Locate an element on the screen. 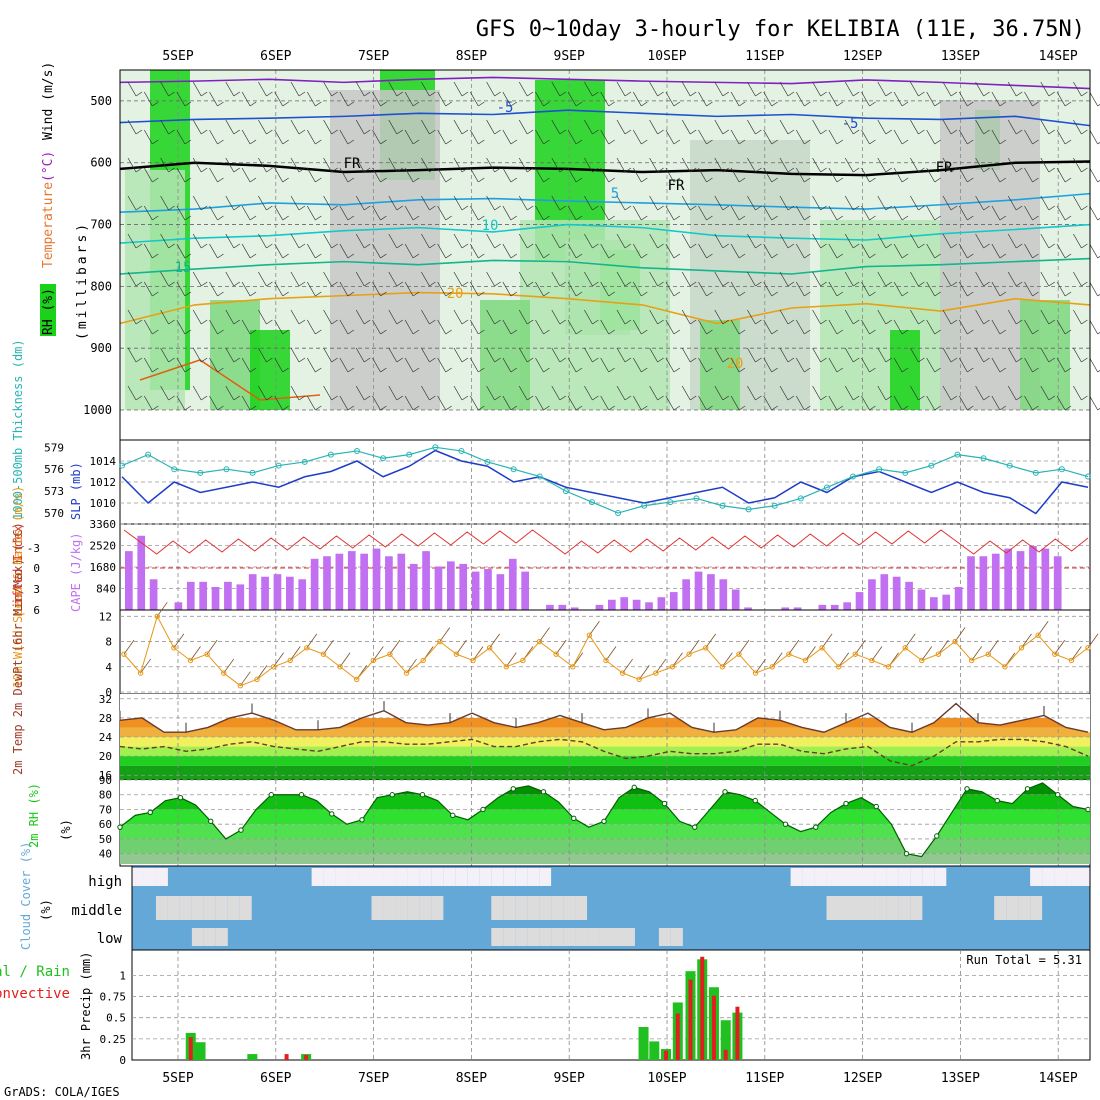  wind-tick: 4 is located at coordinates (108, 667).